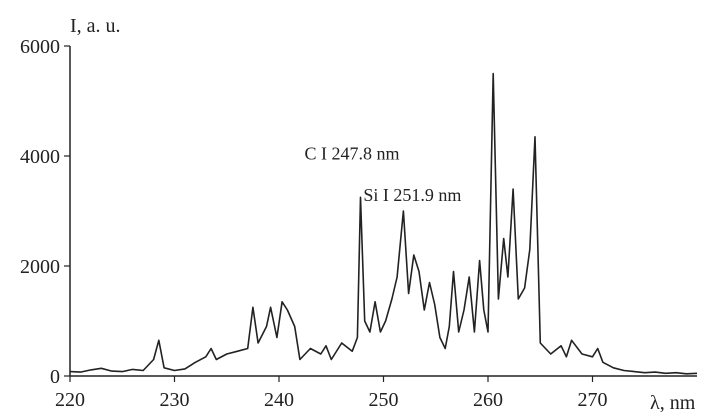 This screenshot has height=417, width=717. I want to click on x-tick-label-270: 270, so click(593, 400).